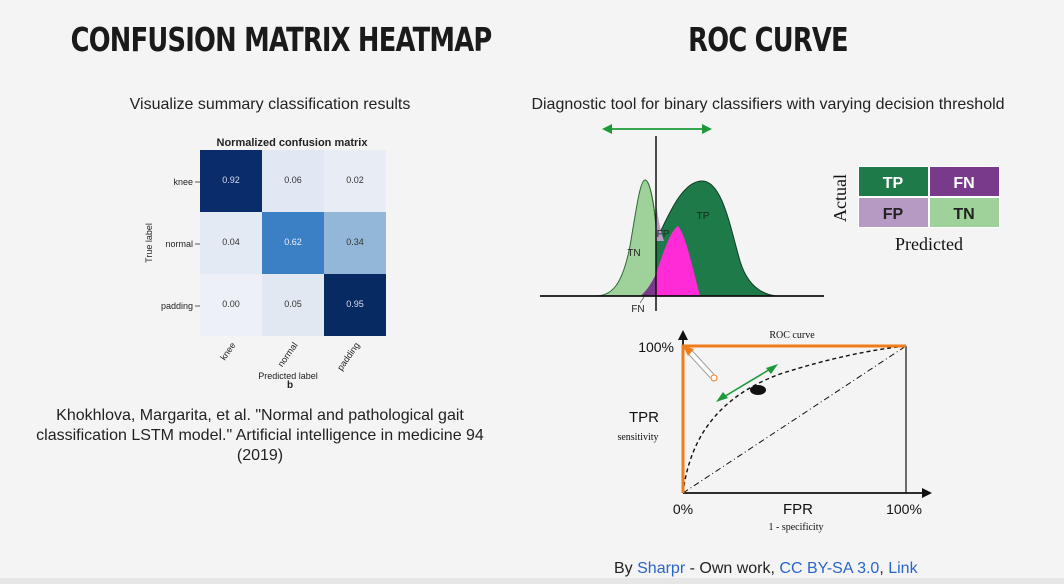 The height and width of the screenshot is (584, 1064). Describe the element at coordinates (633, 253) in the screenshot. I see `tn-label: TN` at that location.